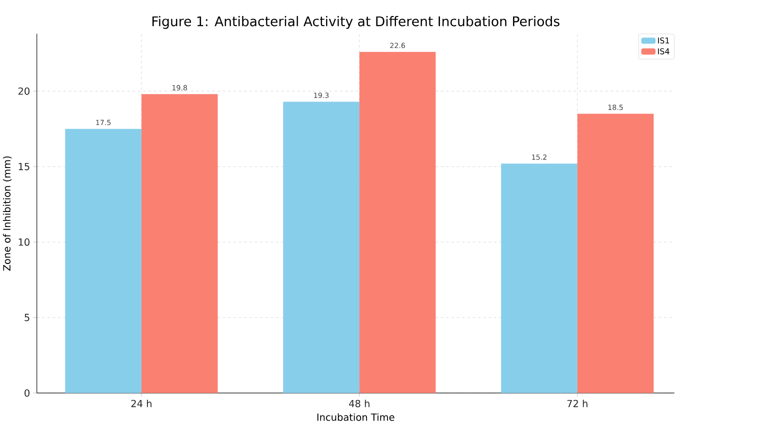  Describe the element at coordinates (355, 417) in the screenshot. I see `x-axis-title: Incubation Time` at that location.